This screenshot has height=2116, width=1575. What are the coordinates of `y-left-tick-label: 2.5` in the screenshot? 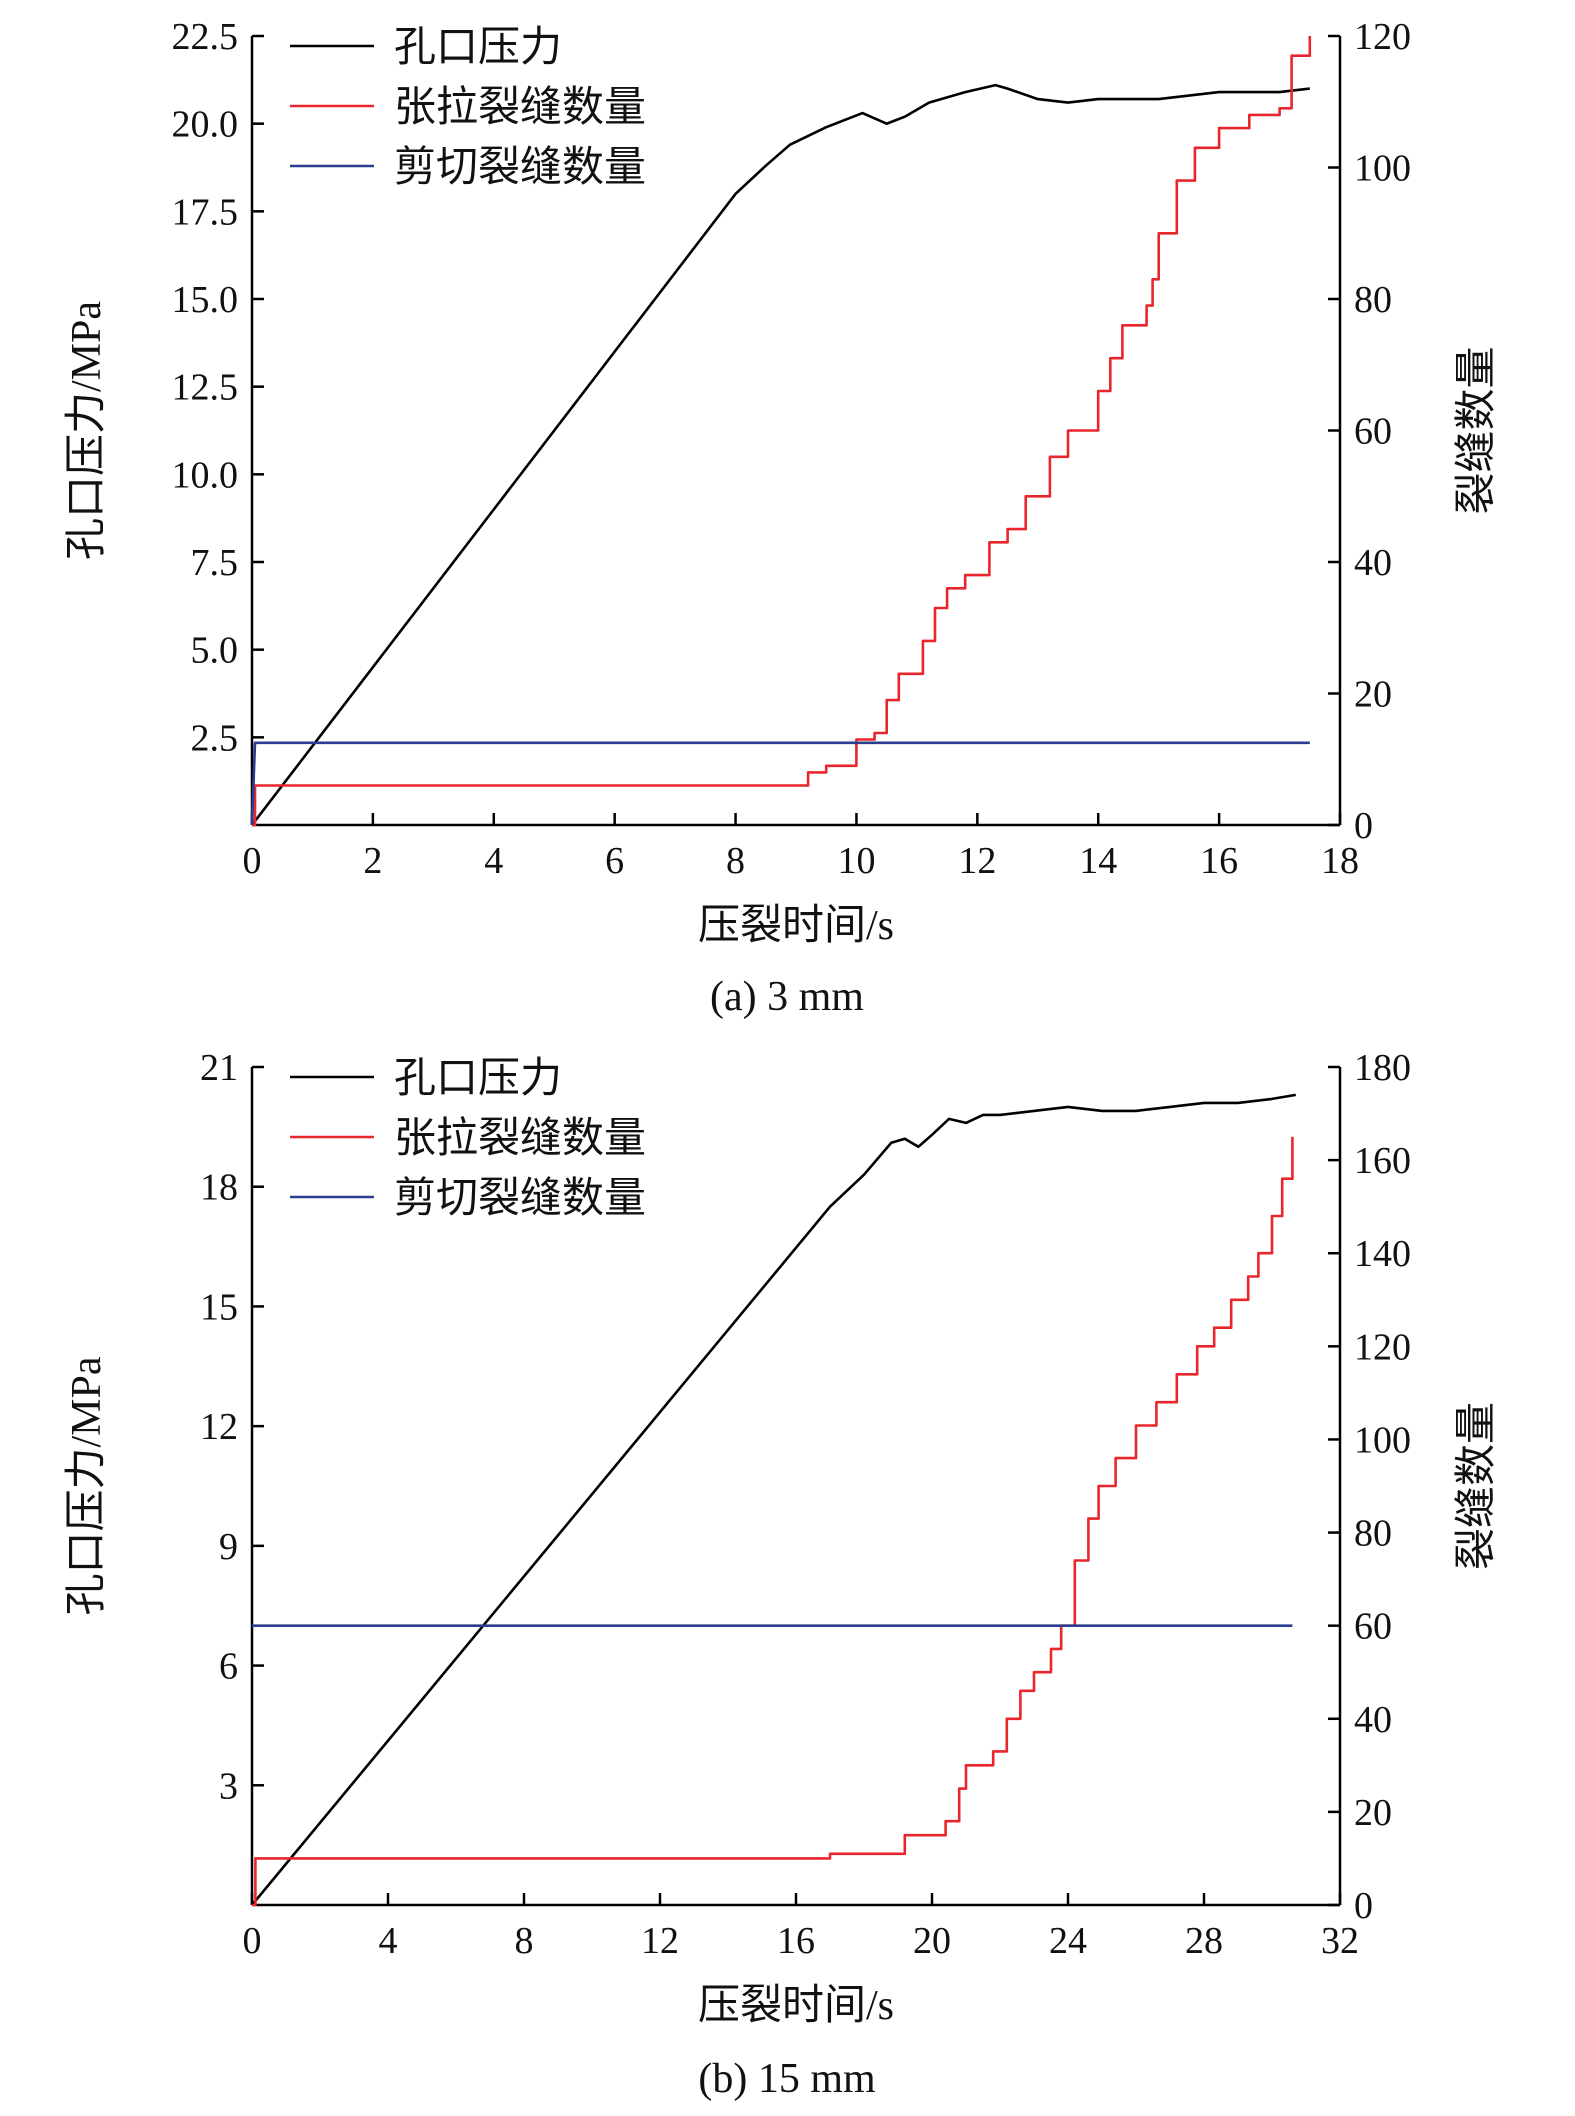 It's located at (215, 738).